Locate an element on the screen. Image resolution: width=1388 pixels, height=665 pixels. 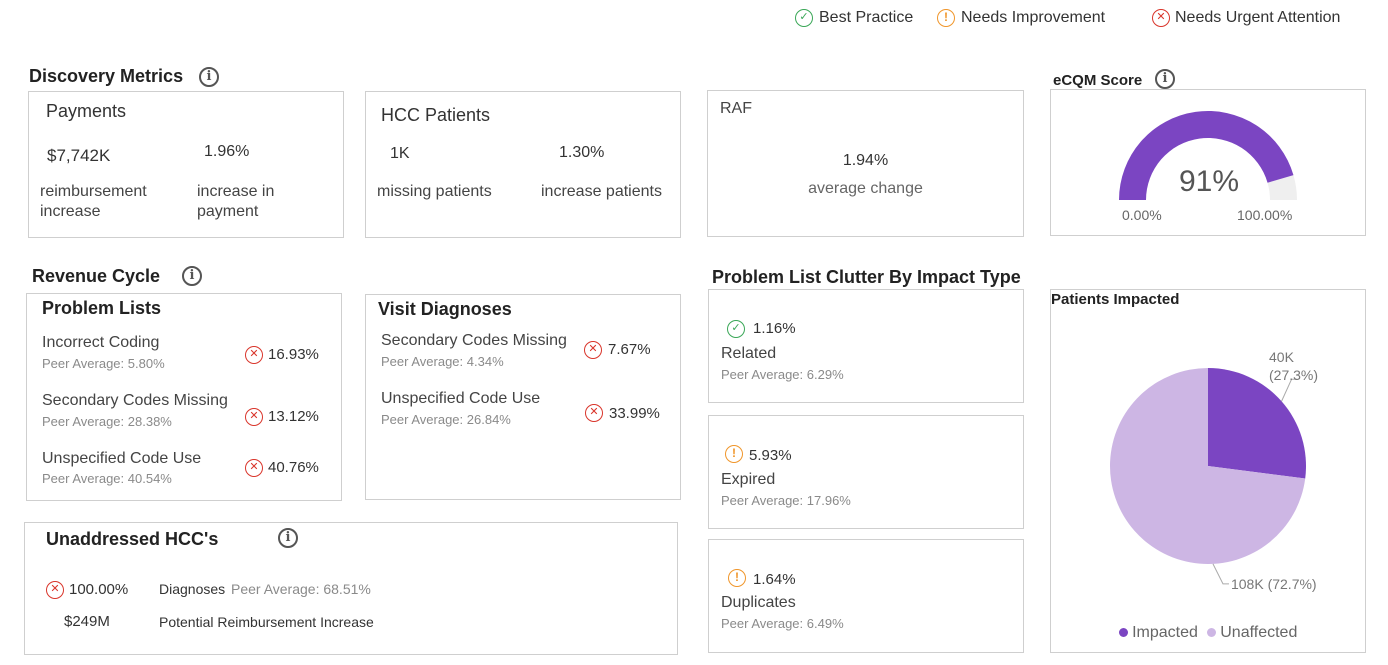
ecqm-info-icon: i is located at coordinates (1165, 79).